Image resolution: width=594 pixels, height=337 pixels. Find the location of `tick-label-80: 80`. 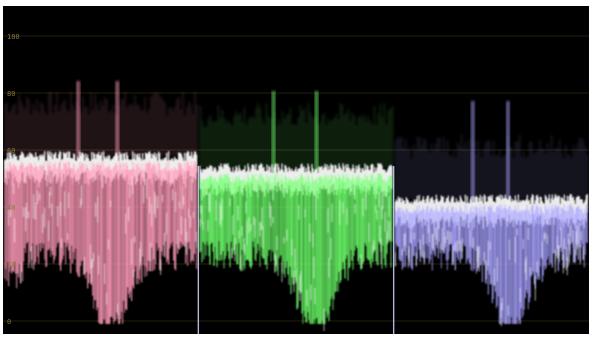

tick-label-80: 80 is located at coordinates (11, 94).